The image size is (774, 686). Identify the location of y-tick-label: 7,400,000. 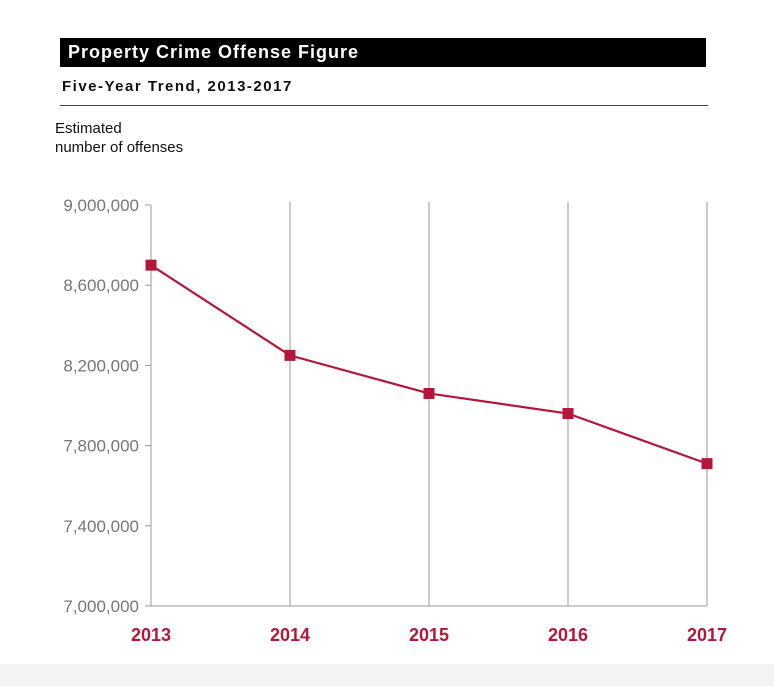
(101, 526).